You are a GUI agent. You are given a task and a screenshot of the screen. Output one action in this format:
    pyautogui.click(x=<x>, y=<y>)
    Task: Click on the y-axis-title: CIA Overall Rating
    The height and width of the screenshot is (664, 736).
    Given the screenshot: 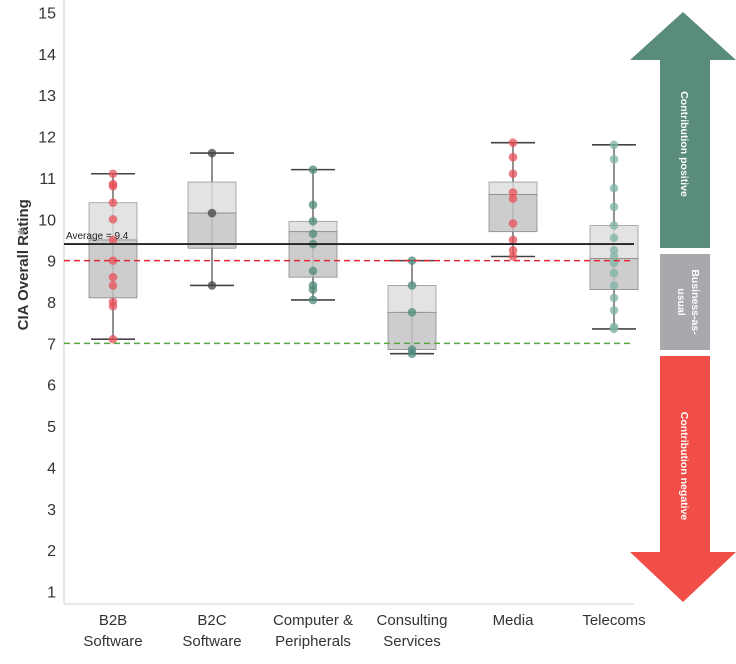 What is the action you would take?
    pyautogui.click(x=23, y=264)
    